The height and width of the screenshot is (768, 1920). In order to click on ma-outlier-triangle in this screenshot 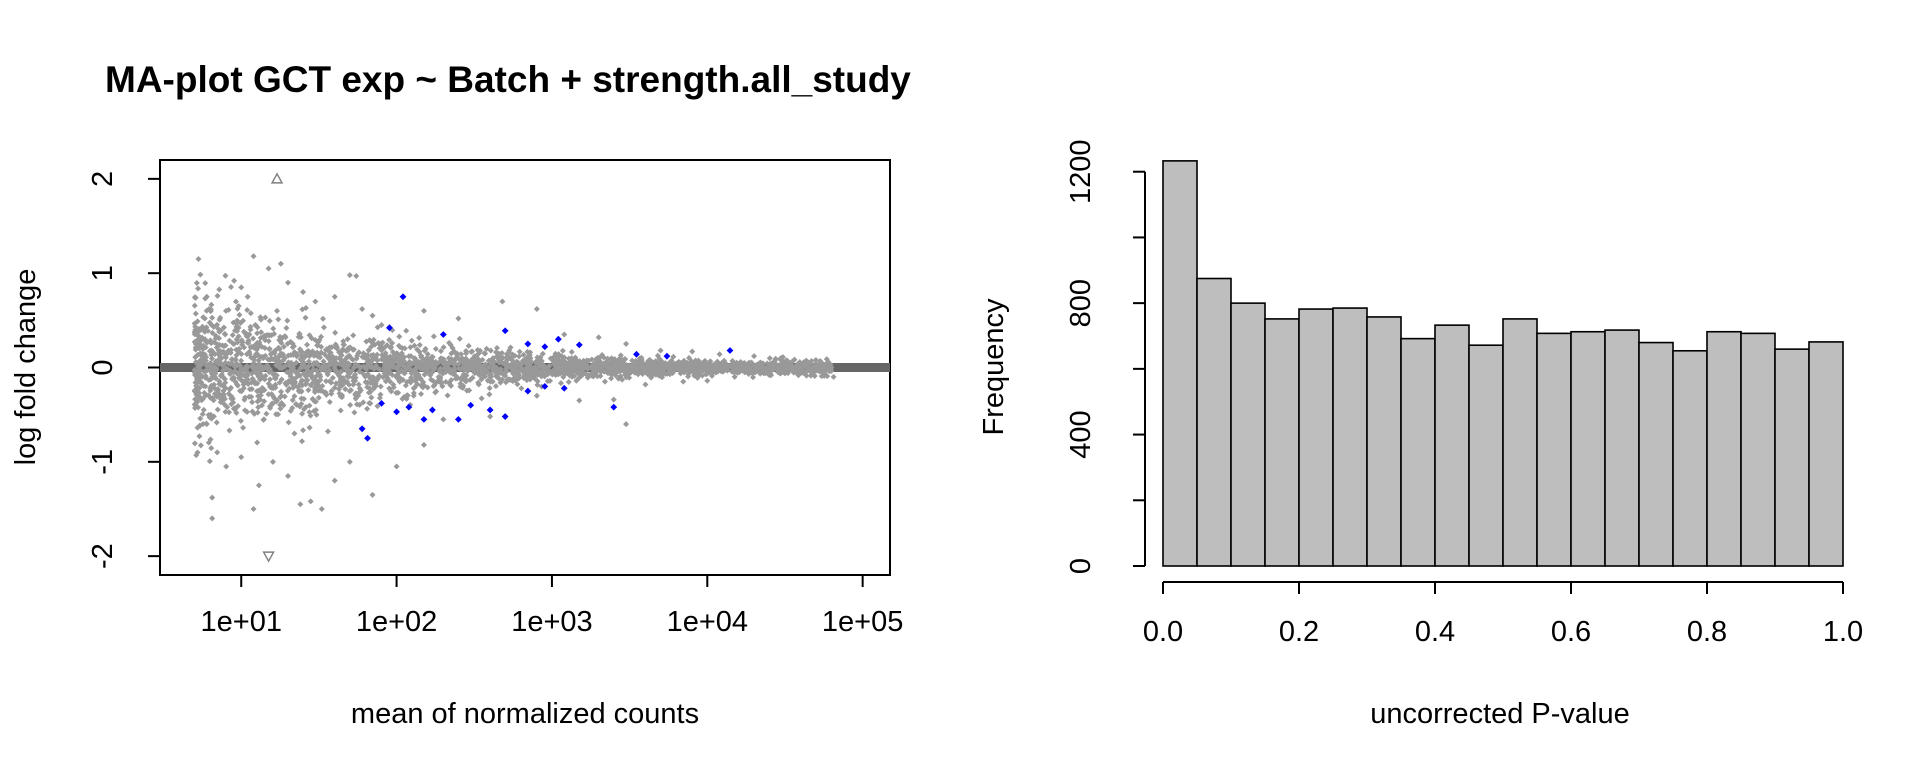, I will do `click(277, 178)`.